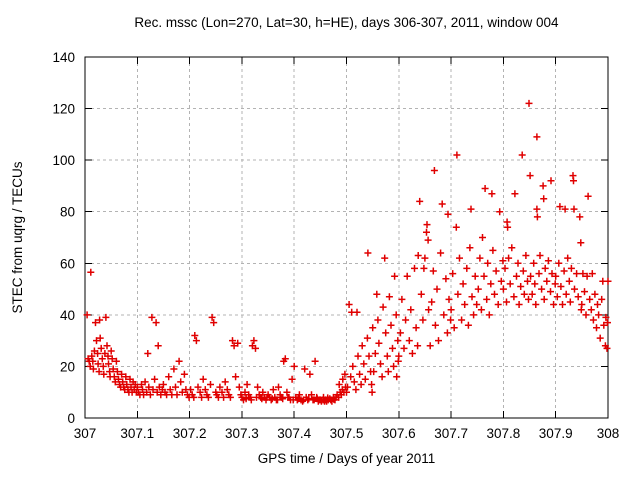  What do you see at coordinates (85, 433) in the screenshot?
I see `x-tick-label: 307` at bounding box center [85, 433].